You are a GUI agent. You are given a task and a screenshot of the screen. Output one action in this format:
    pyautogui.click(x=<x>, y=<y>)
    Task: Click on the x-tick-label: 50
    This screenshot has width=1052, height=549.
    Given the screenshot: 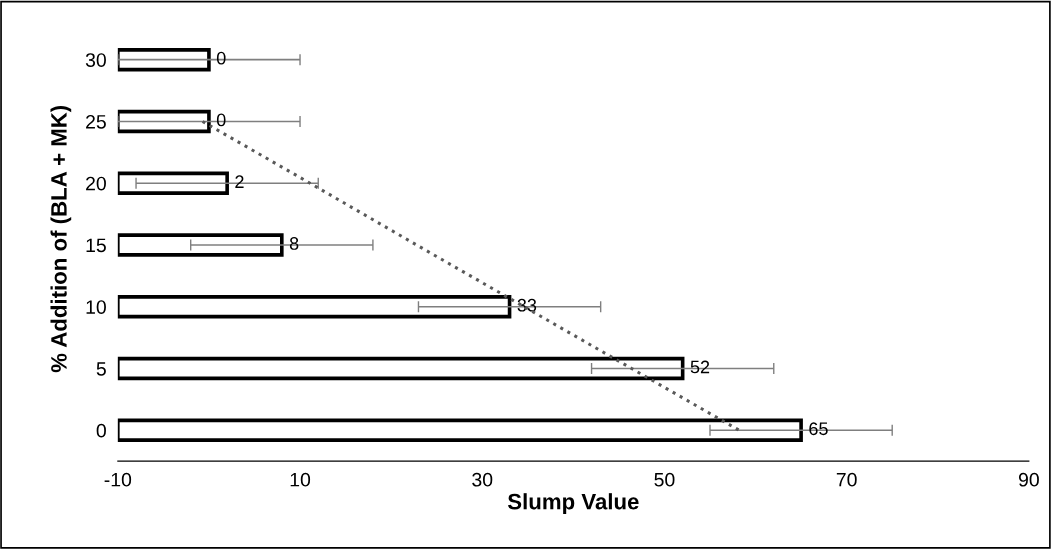 What is the action you would take?
    pyautogui.click(x=664, y=479)
    